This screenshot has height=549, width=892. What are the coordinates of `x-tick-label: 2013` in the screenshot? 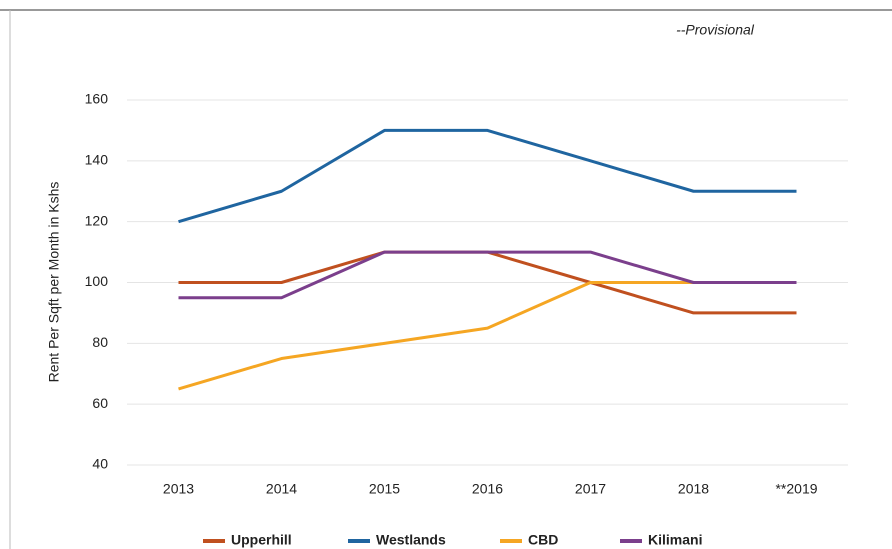 It's located at (178, 489).